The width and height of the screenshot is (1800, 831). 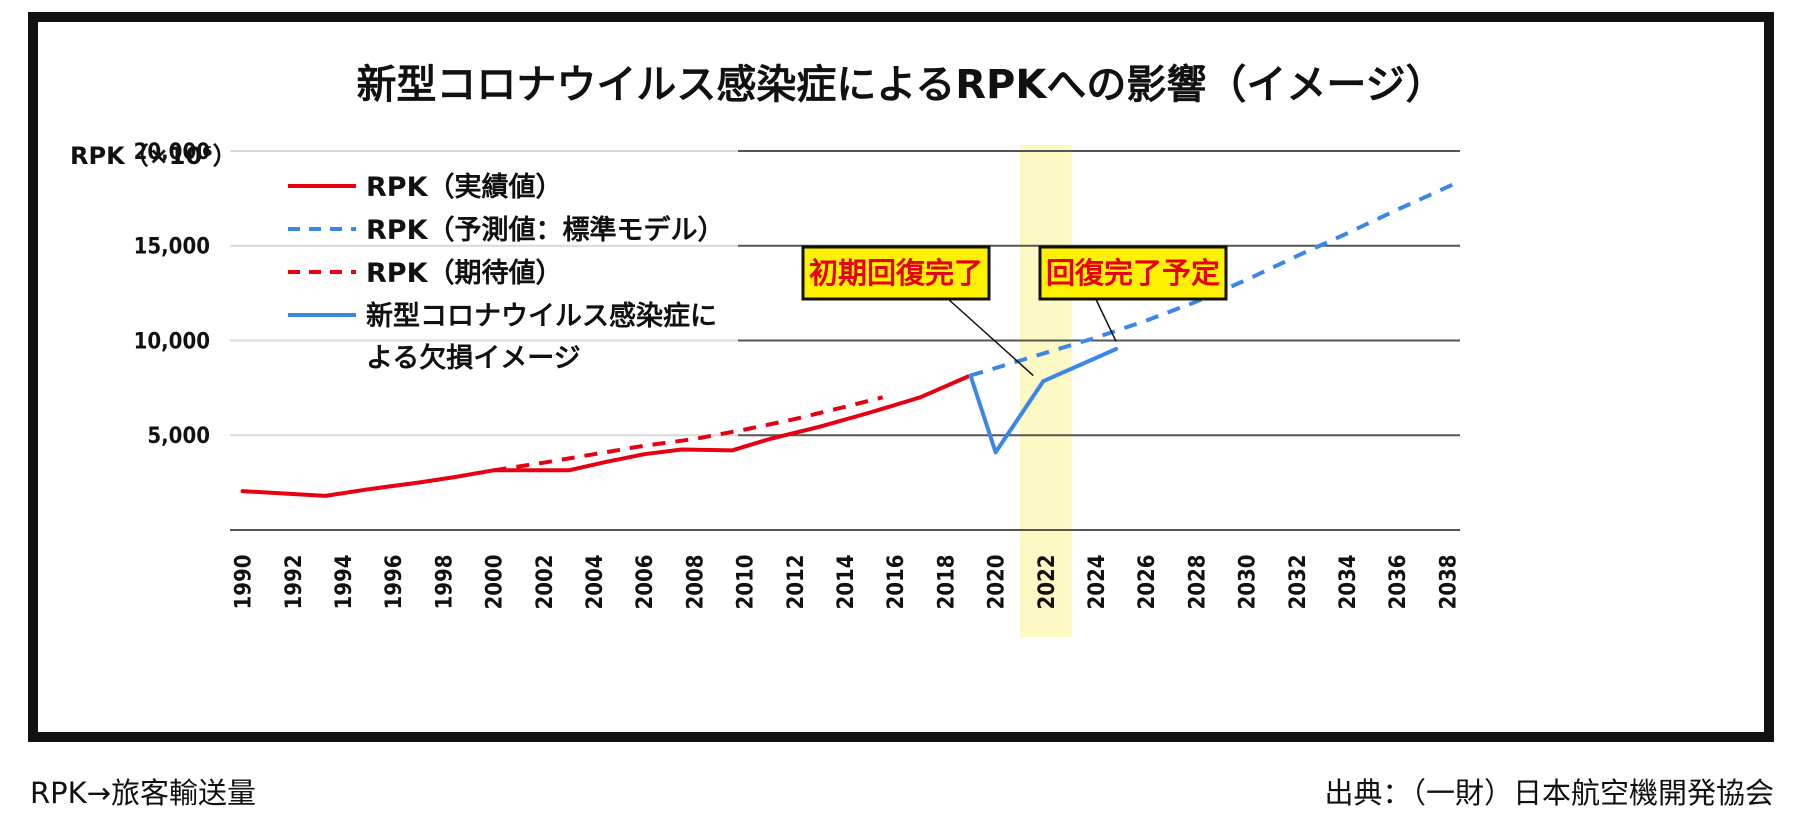 What do you see at coordinates (1398, 581) in the screenshot?
I see `x-tick-label: 2036` at bounding box center [1398, 581].